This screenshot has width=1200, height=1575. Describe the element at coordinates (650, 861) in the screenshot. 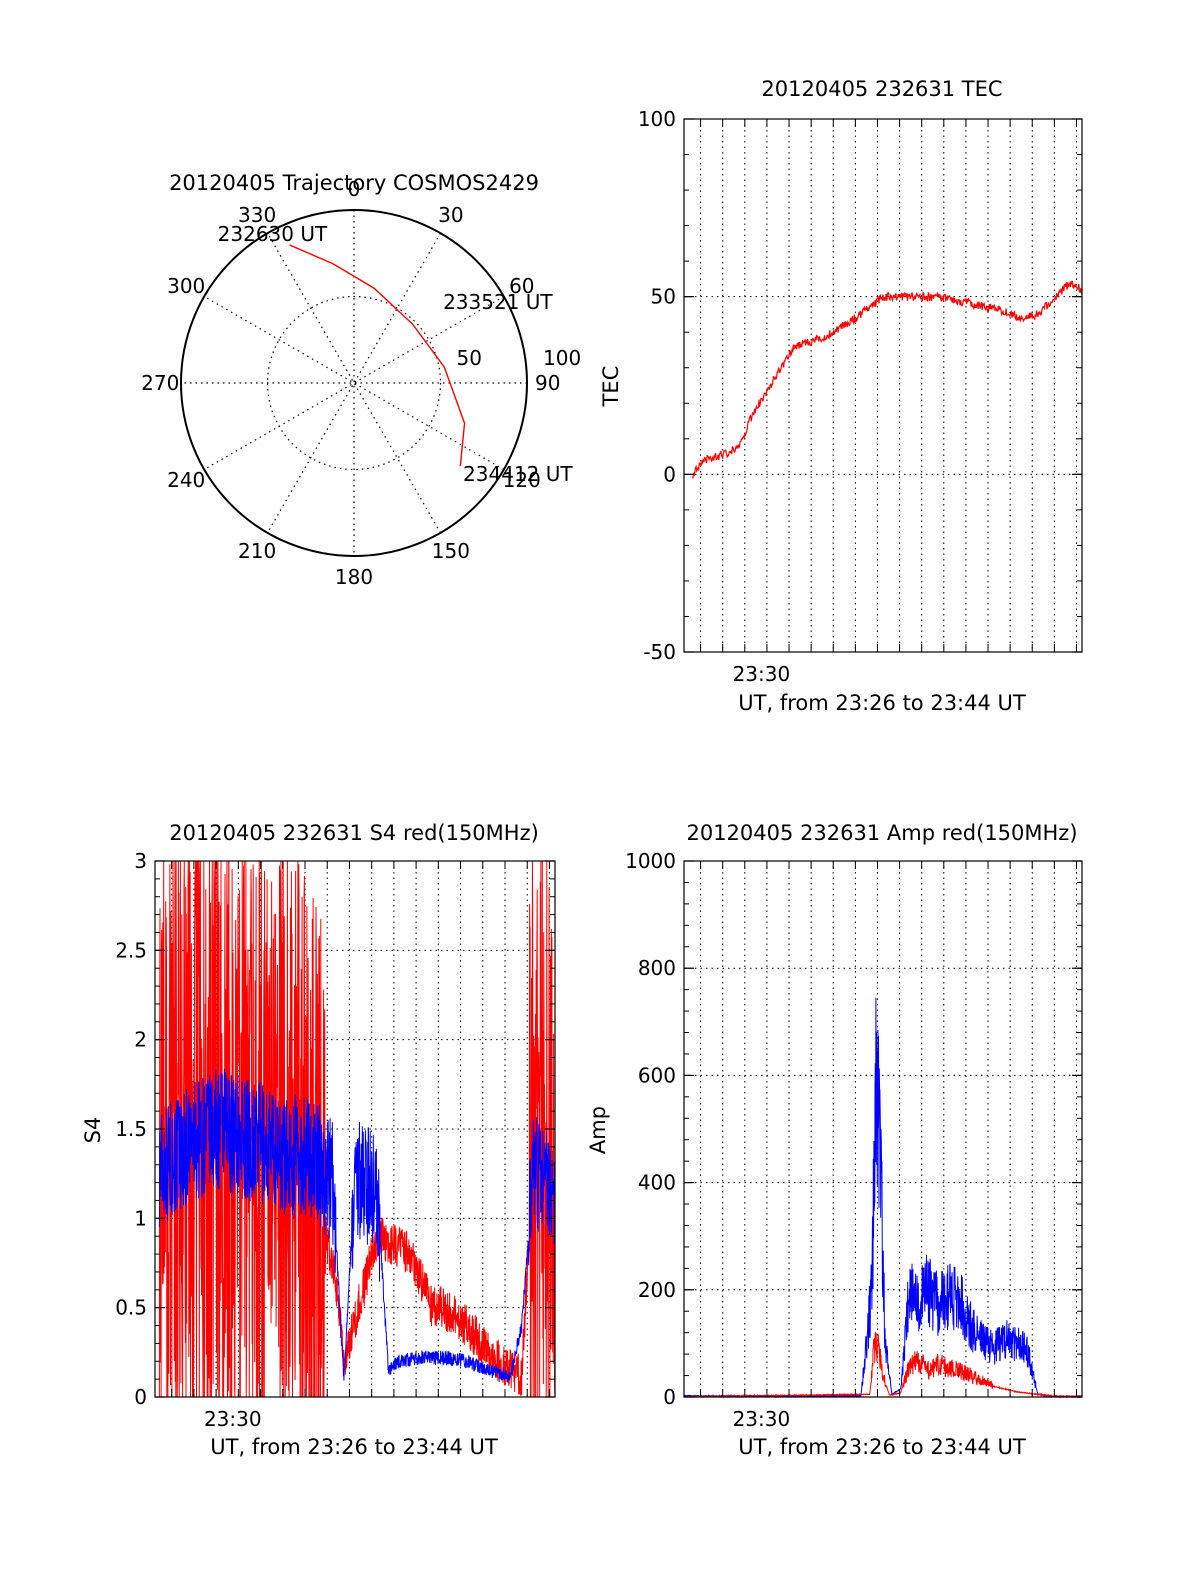

I see `y-tick-label: 1000` at that location.